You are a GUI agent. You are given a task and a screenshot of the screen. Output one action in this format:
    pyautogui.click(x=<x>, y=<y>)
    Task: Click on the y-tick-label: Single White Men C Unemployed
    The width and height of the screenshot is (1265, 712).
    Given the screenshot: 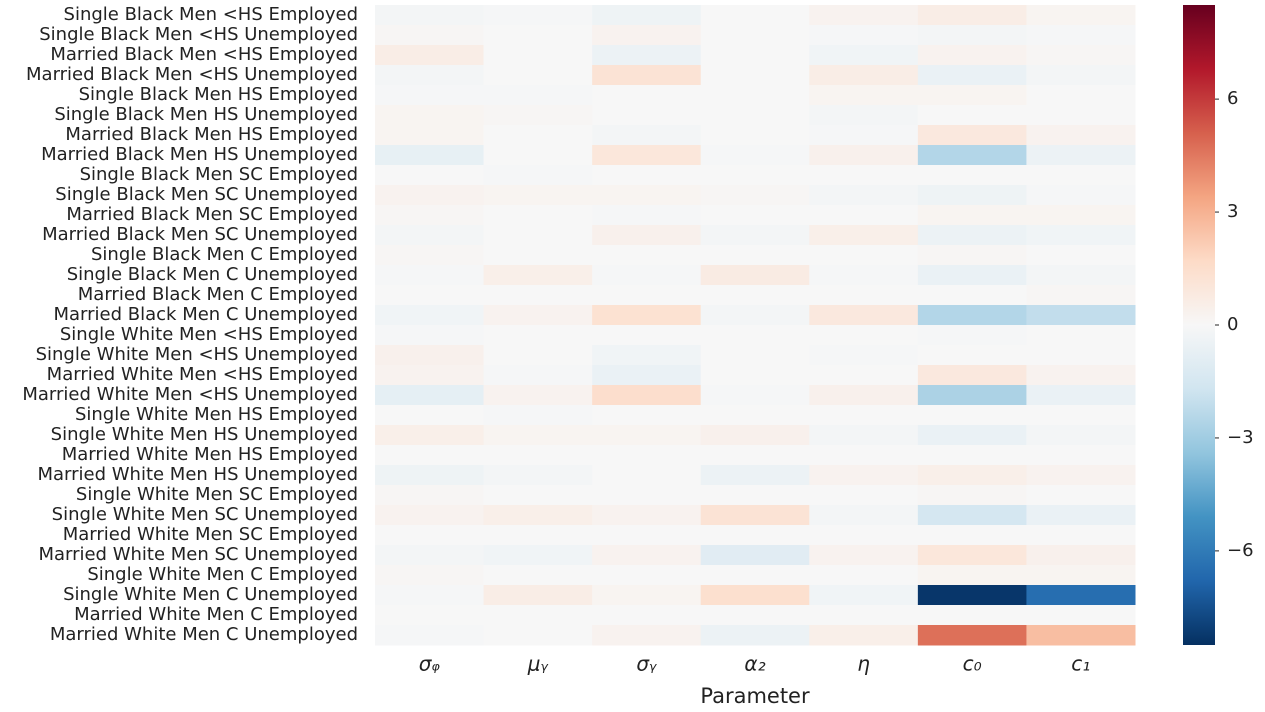 What is the action you would take?
    pyautogui.click(x=210, y=594)
    